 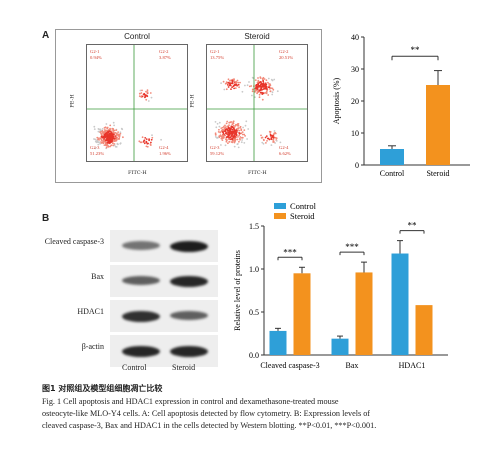 I want to click on quadrant-label: G2-2, so click(x=164, y=51).